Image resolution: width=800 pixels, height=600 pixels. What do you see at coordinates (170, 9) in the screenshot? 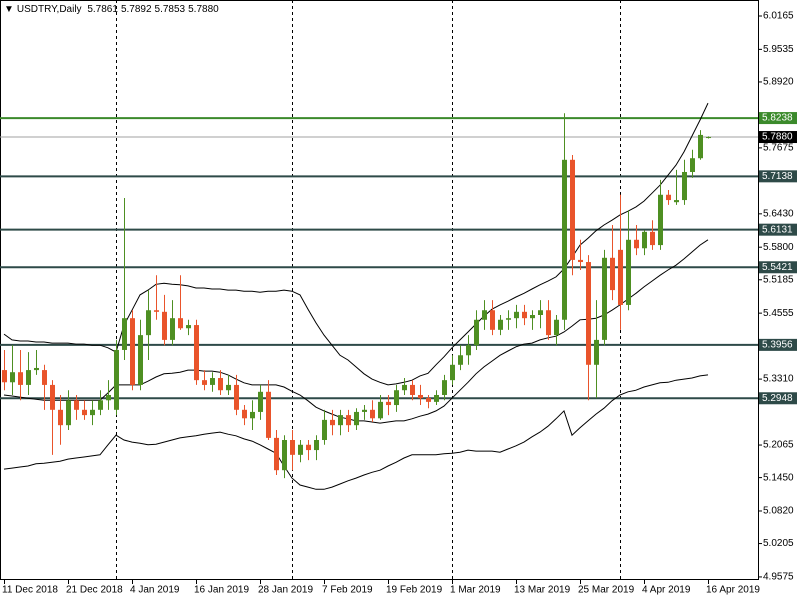
I see `header-low: 5.7853` at bounding box center [170, 9].